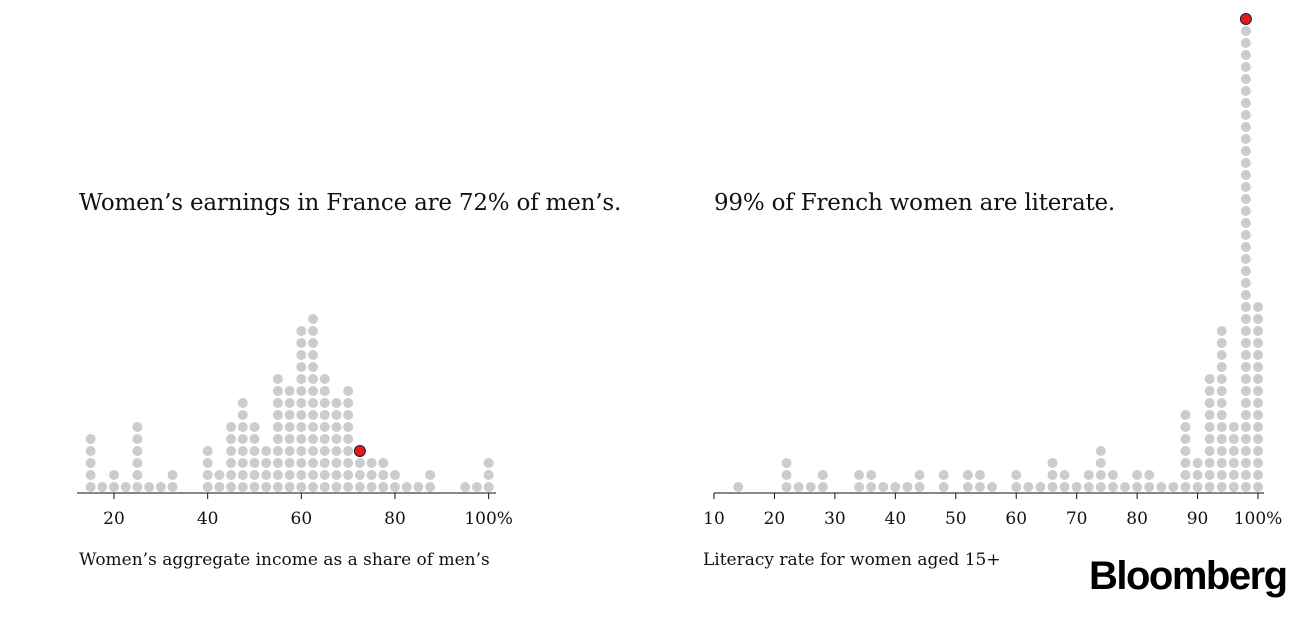 The width and height of the screenshot is (1296, 618). Describe the element at coordinates (395, 519) in the screenshot. I see `income-x-tick-label: 80` at that location.